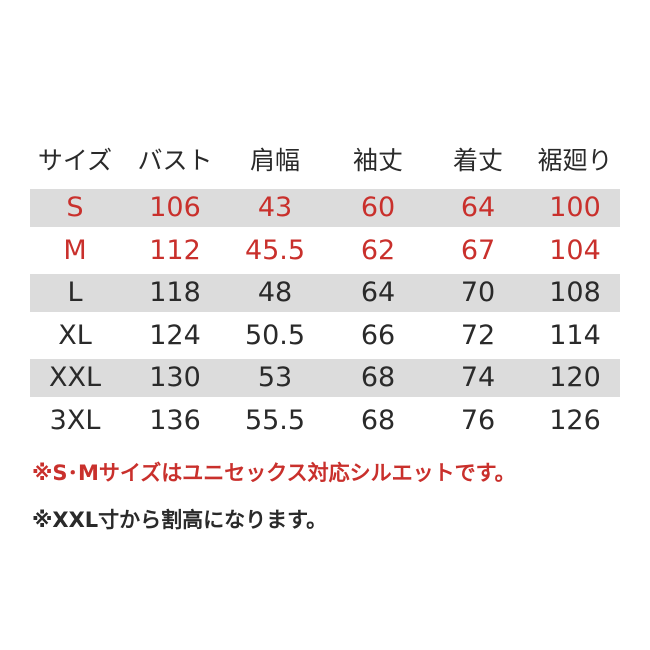 This screenshot has width=650, height=650. I want to click on header-row: サイズ バスト 肩幅 袖丈 着丈 裾廻り, so click(325, 161).